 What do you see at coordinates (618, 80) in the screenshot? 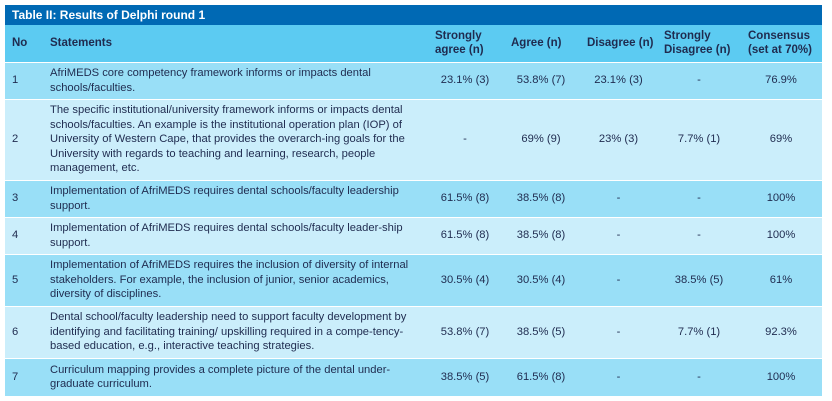
I see `disagree-cell: 23.1% (3)` at bounding box center [618, 80].